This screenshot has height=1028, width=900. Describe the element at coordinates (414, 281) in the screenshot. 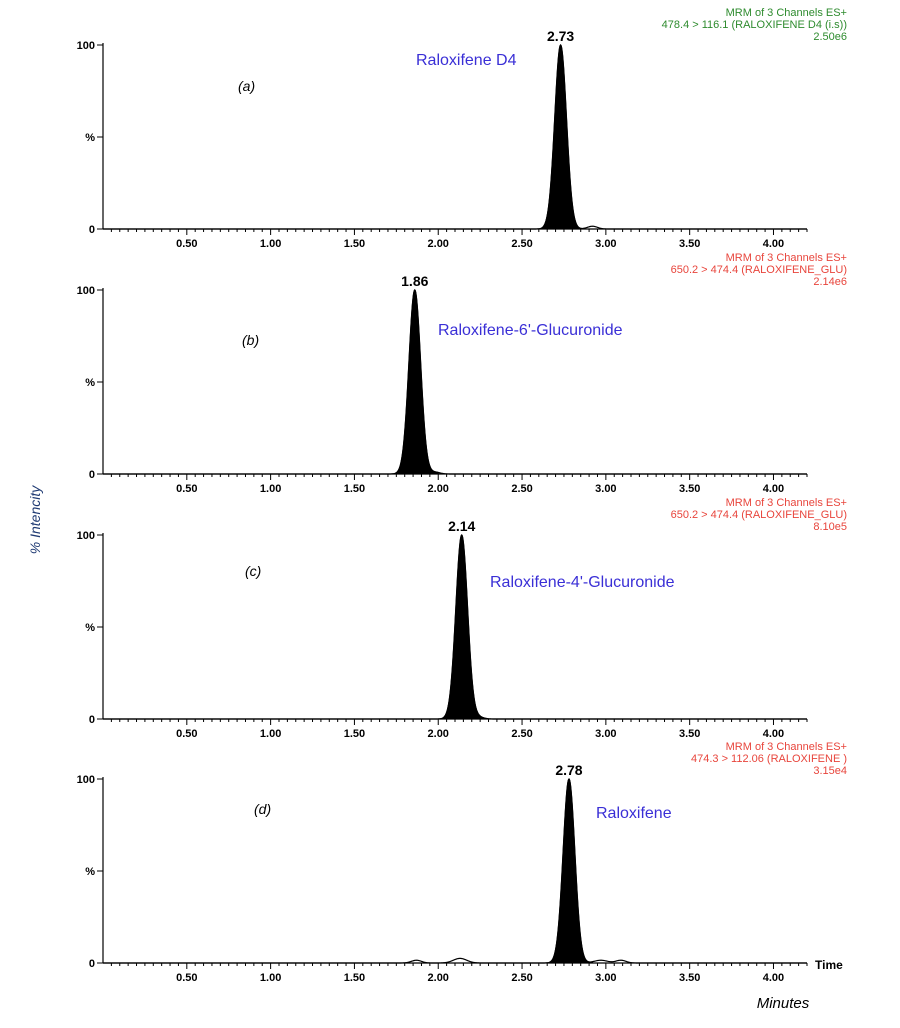

I see `peak-retention-label: 1.86` at that location.